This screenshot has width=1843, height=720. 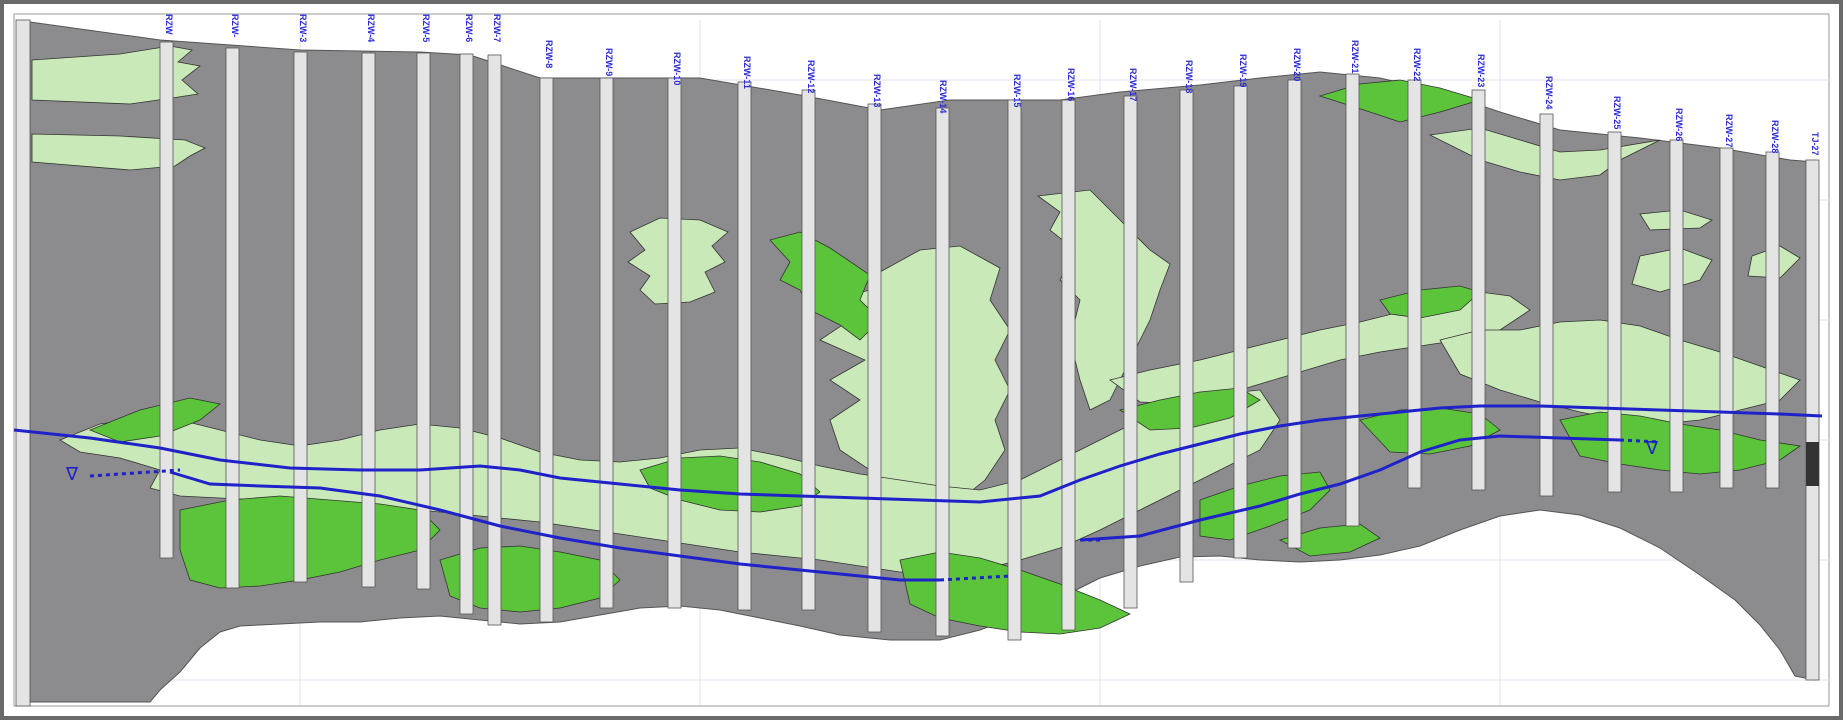 I want to click on borehole-label: RZW, so click(x=169, y=24).